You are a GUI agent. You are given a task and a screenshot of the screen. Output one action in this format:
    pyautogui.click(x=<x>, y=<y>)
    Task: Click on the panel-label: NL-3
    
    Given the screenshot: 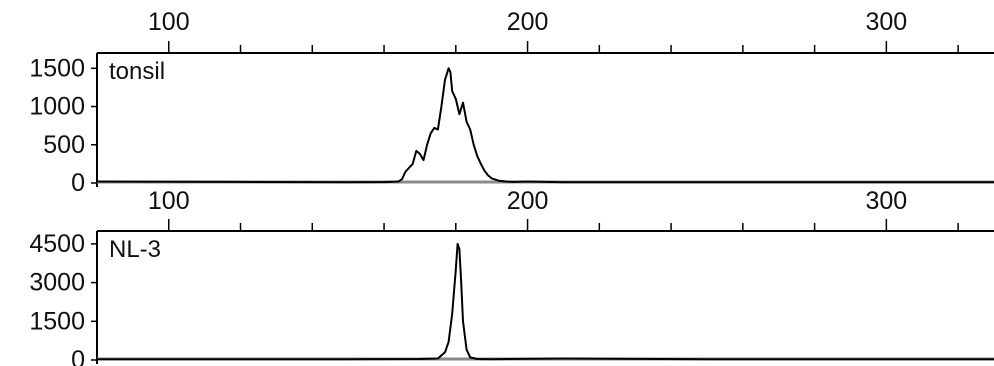 What is the action you would take?
    pyautogui.click(x=135, y=249)
    